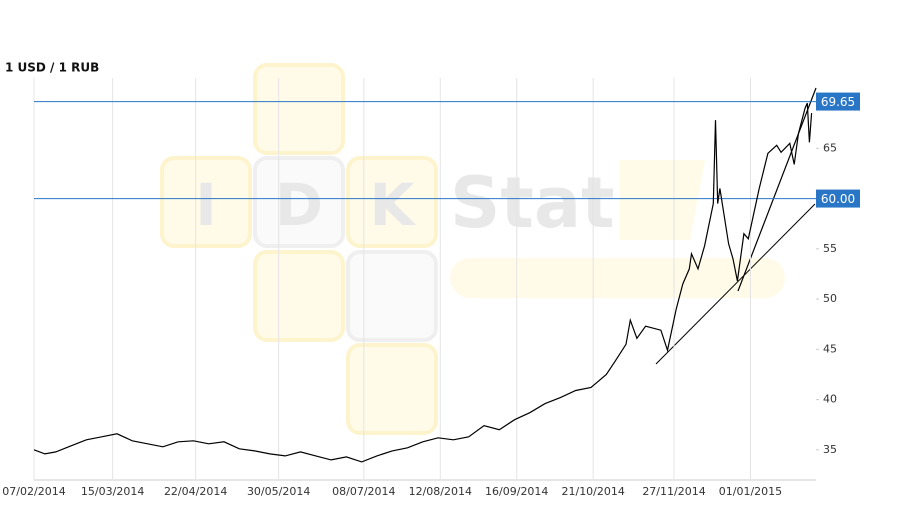 The width and height of the screenshot is (909, 509). I want to click on x-tick-label: 27/11/2014, so click(673, 491).